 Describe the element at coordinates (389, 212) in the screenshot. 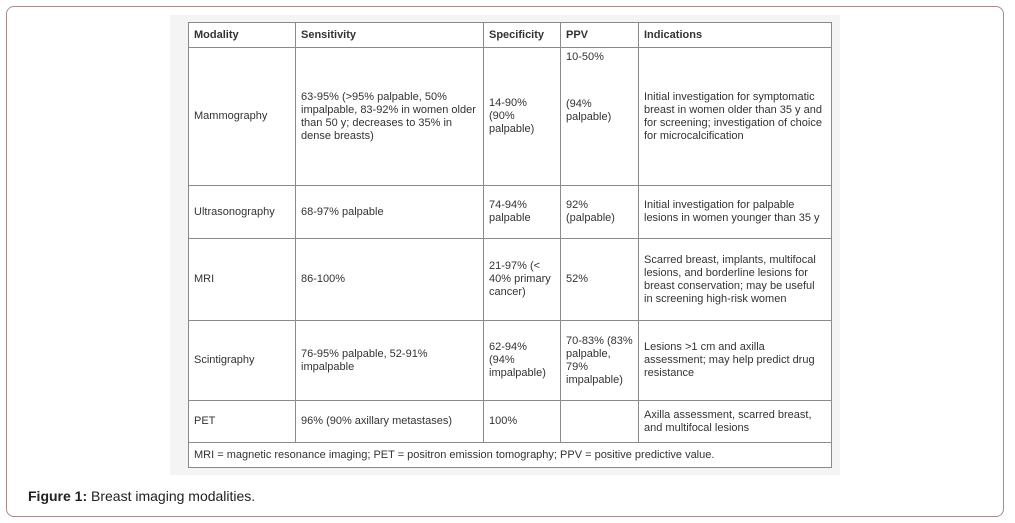

I see `table-cell: 68-97% palpable` at that location.